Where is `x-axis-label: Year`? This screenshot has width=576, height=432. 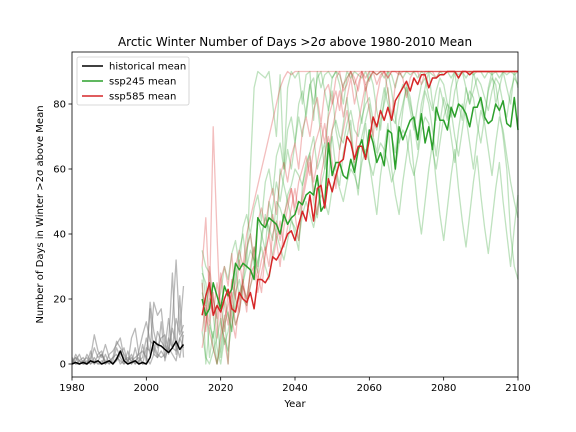
x-axis-label: Year is located at coordinates (294, 404).